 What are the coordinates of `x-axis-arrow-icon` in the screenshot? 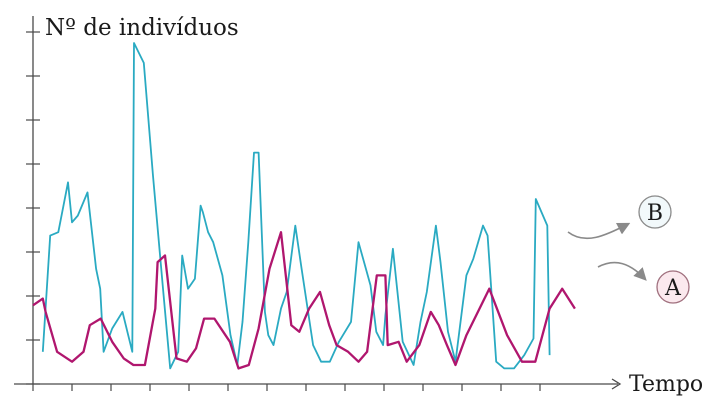 It's located at (616, 384).